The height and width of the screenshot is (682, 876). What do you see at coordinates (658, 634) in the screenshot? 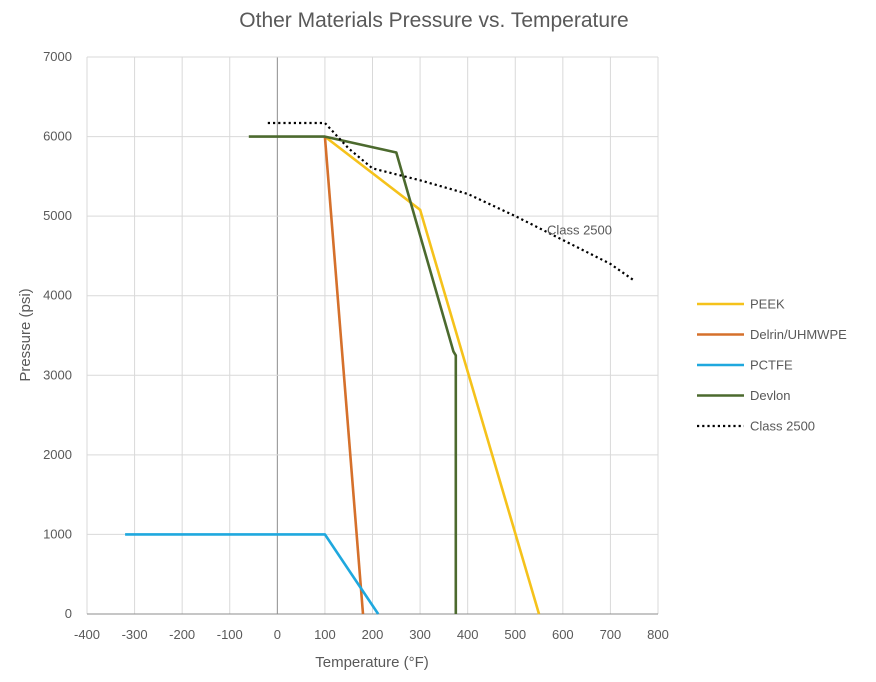
I see `x-tick-label: 800` at bounding box center [658, 634].